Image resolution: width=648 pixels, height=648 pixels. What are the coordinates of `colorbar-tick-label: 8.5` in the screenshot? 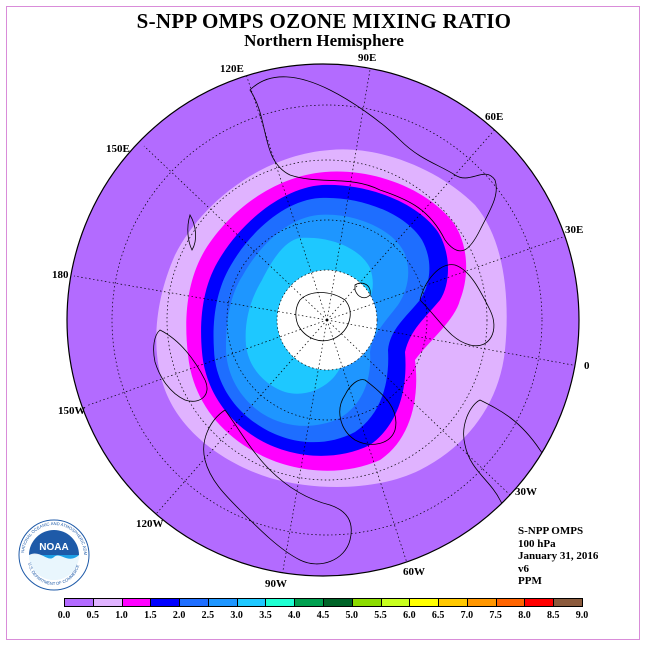 It's located at (553, 615).